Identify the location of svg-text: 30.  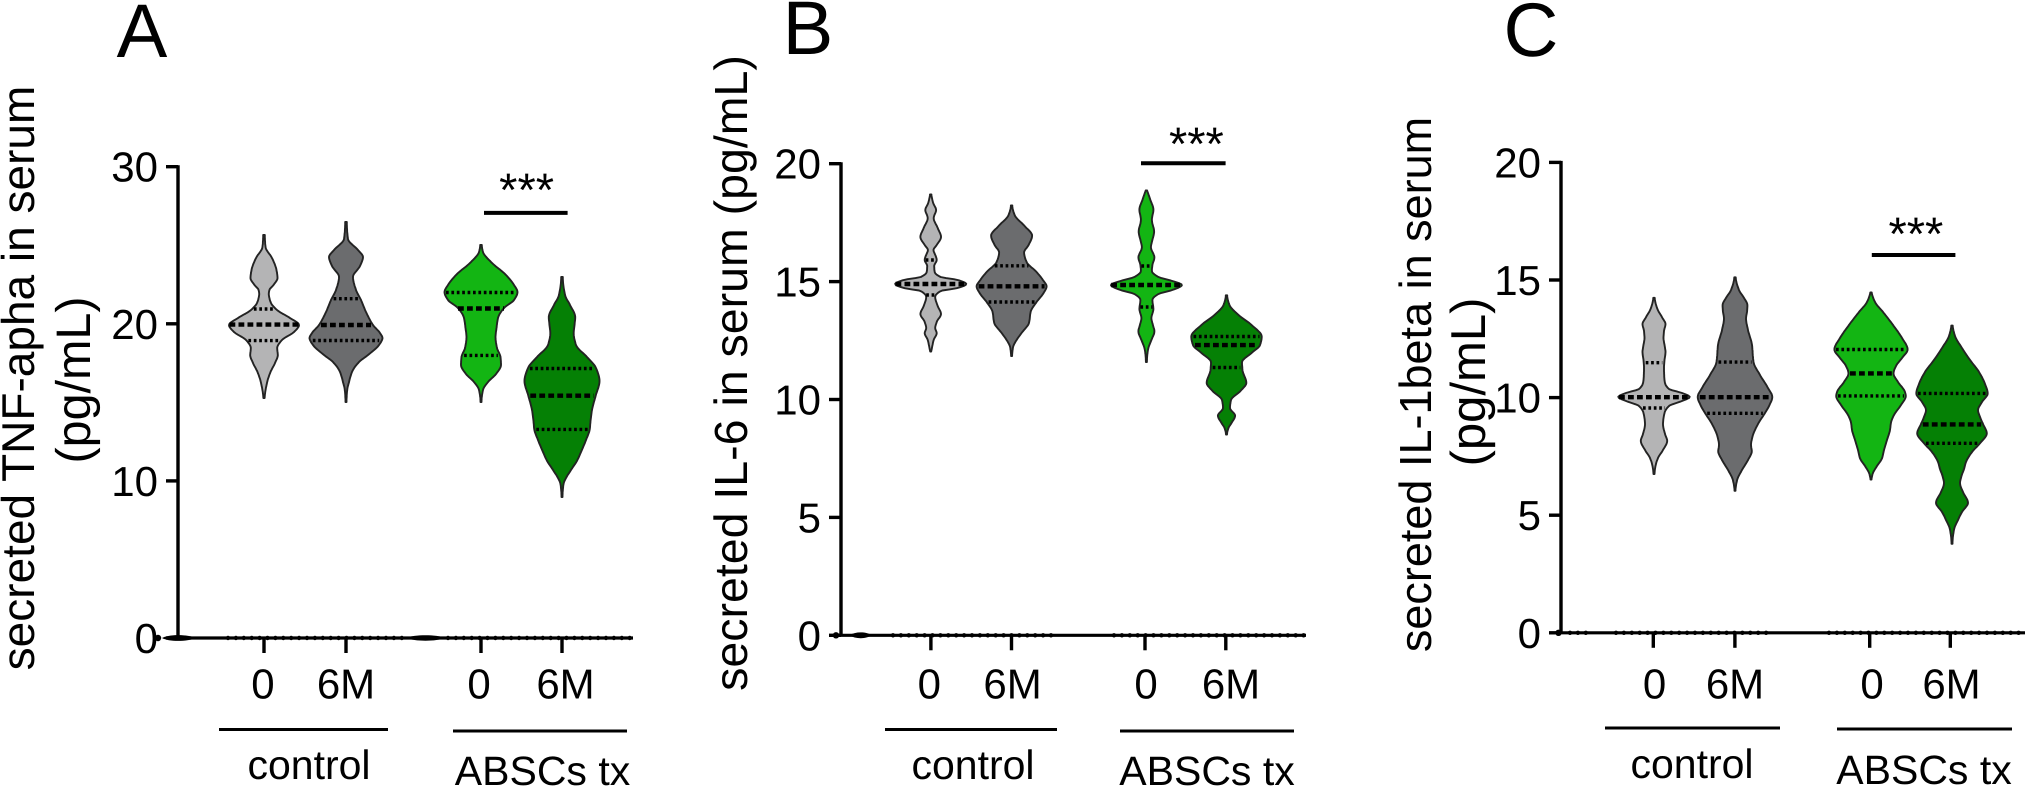
(134, 167).